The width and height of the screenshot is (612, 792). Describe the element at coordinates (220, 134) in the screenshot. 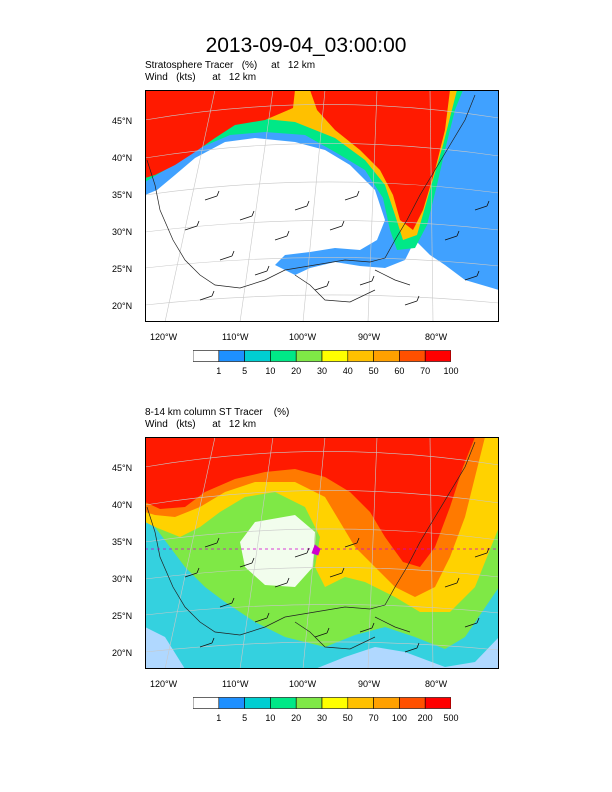

I see `panel1-tracer-red-west` at that location.